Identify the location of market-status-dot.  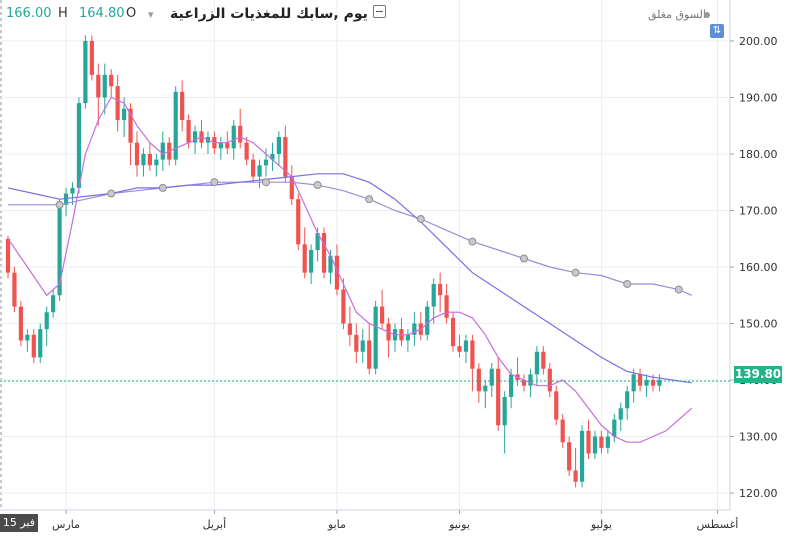
(707, 15).